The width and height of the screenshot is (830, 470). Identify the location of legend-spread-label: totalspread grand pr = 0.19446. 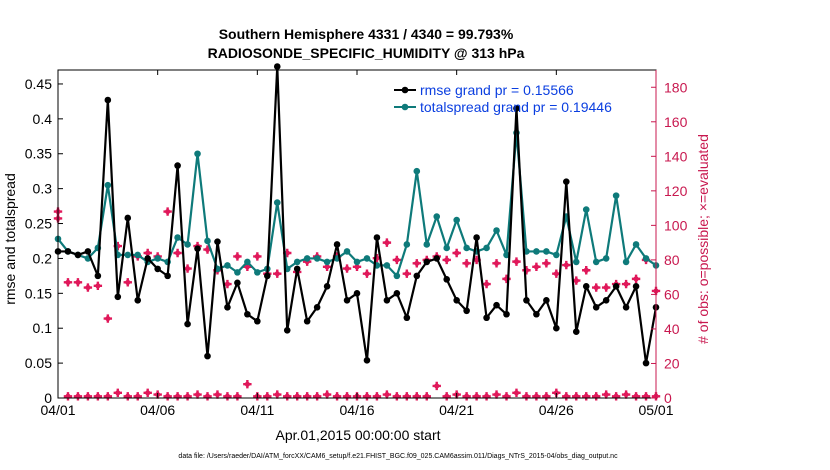
(516, 107).